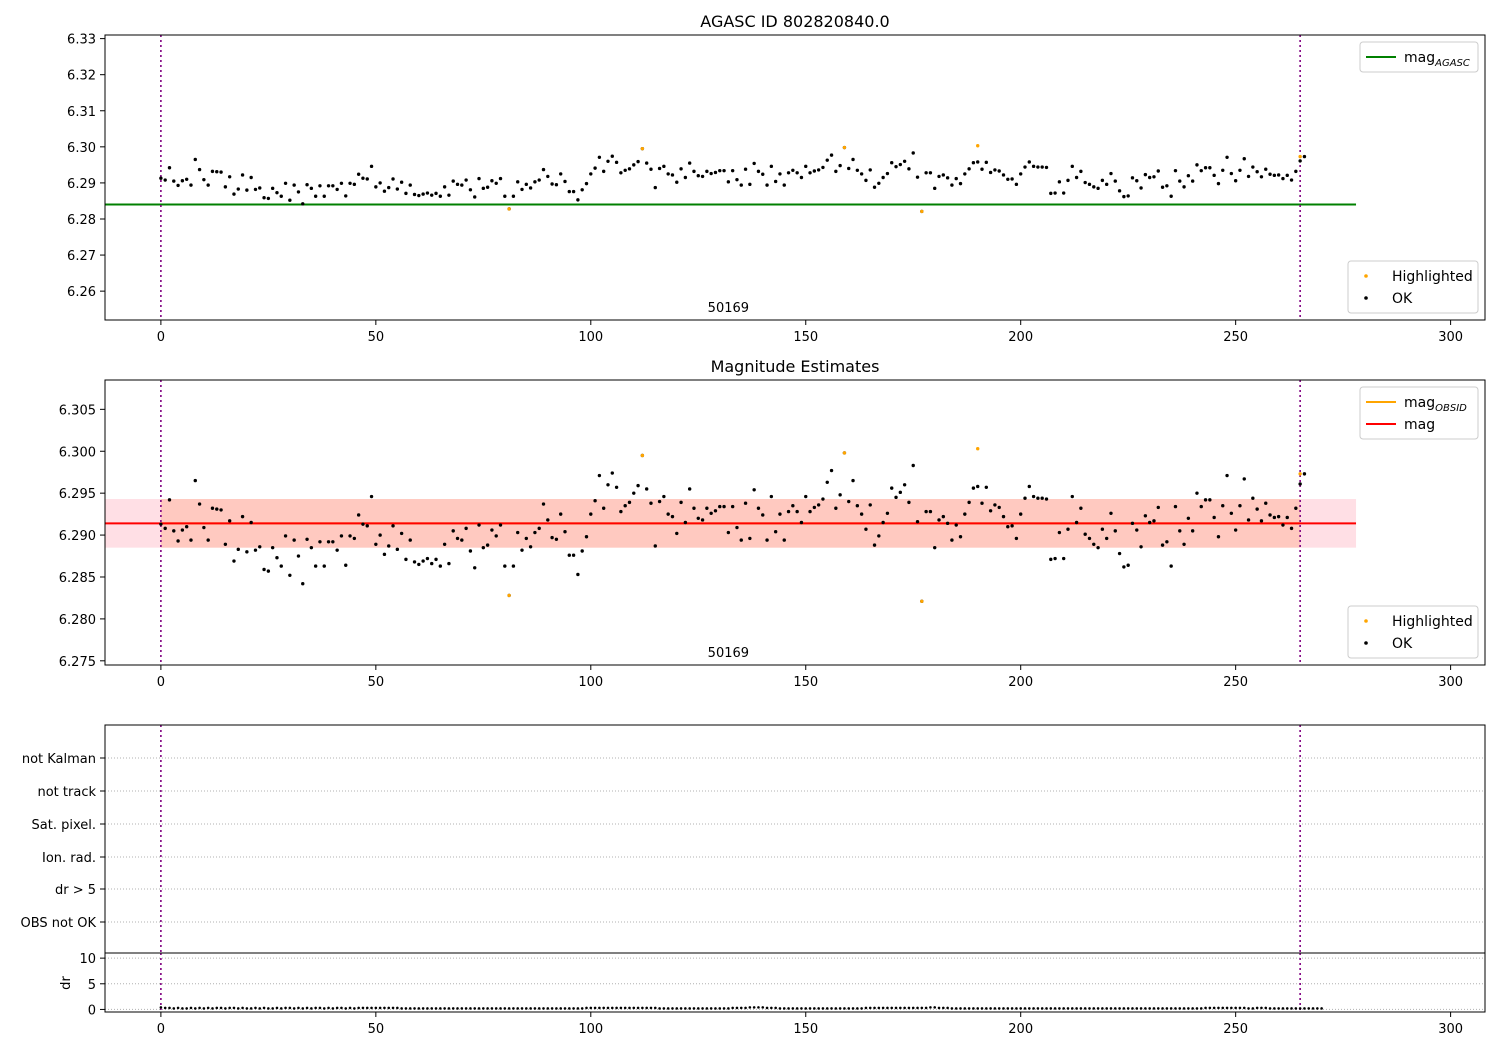  I want to click on highlighted-point, so click(844, 453).